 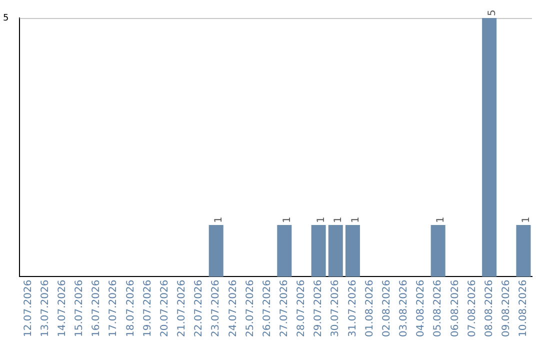 What do you see at coordinates (96, 309) in the screenshot?
I see `x-tick-label: 16.07.2026` at bounding box center [96, 309].